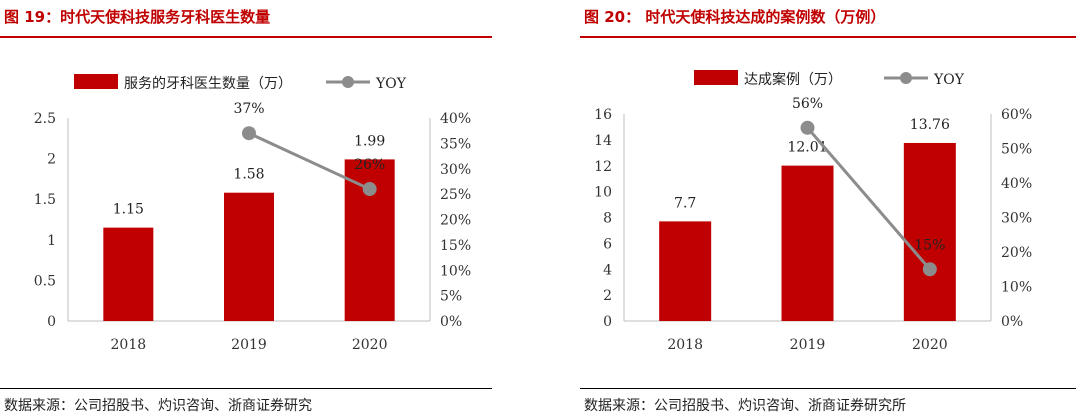  Describe the element at coordinates (807, 148) in the screenshot. I see `bar-value-label: 12.01` at that location.